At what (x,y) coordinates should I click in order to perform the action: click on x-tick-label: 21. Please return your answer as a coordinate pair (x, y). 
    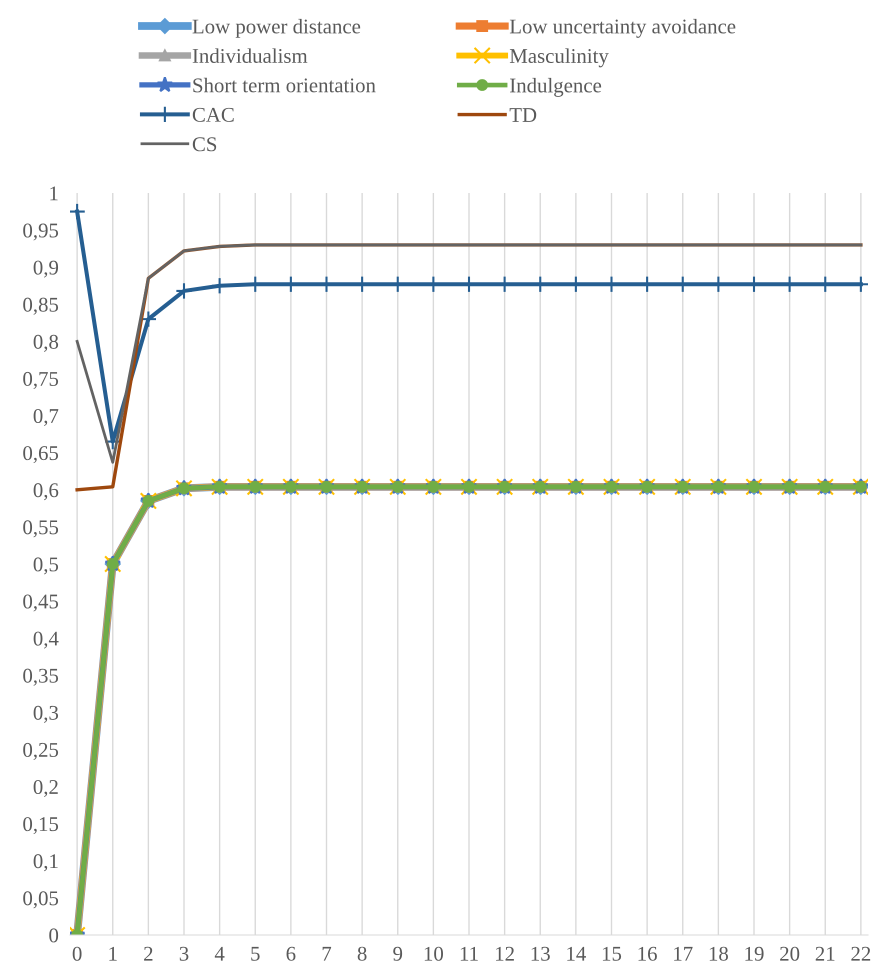
    Looking at the image, I should click on (825, 953).